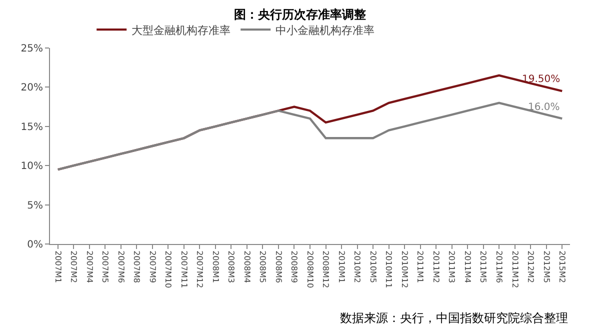 This screenshot has height=336, width=600. Describe the element at coordinates (199, 269) in the screenshot. I see `x-tick-label: 2007M12` at that location.